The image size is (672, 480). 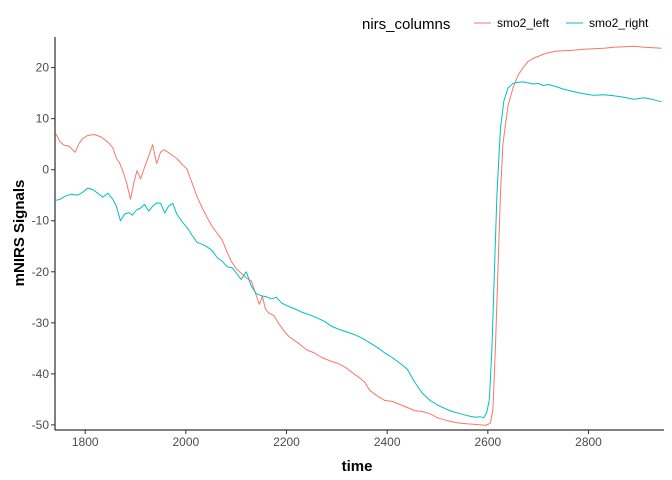 What do you see at coordinates (85, 442) in the screenshot?
I see `x-tick-label: 1800` at bounding box center [85, 442].